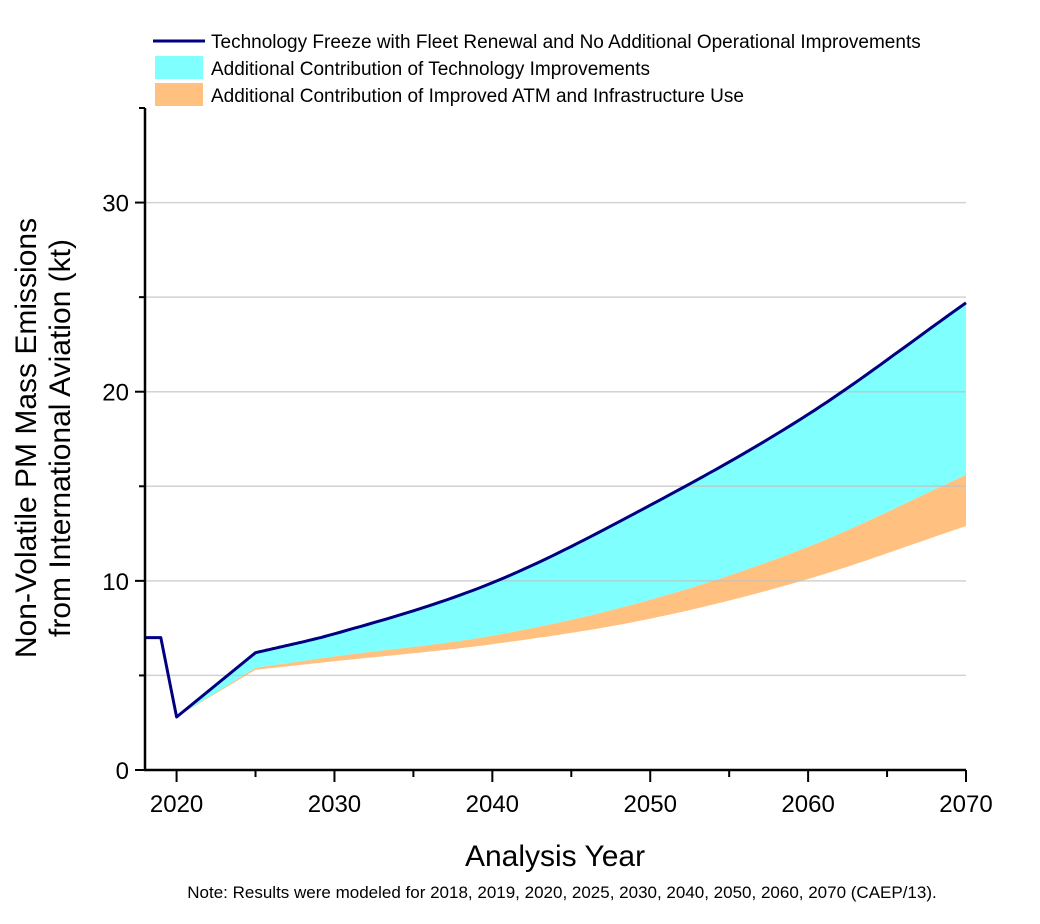  I want to click on y-tick-label: 10, so click(115, 582).